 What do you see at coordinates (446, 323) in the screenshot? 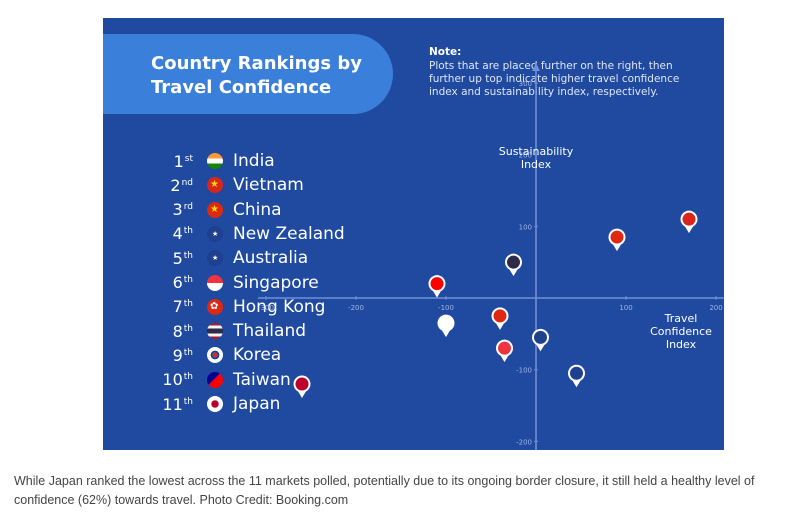
I see `data-point-flag-korea` at bounding box center [446, 323].